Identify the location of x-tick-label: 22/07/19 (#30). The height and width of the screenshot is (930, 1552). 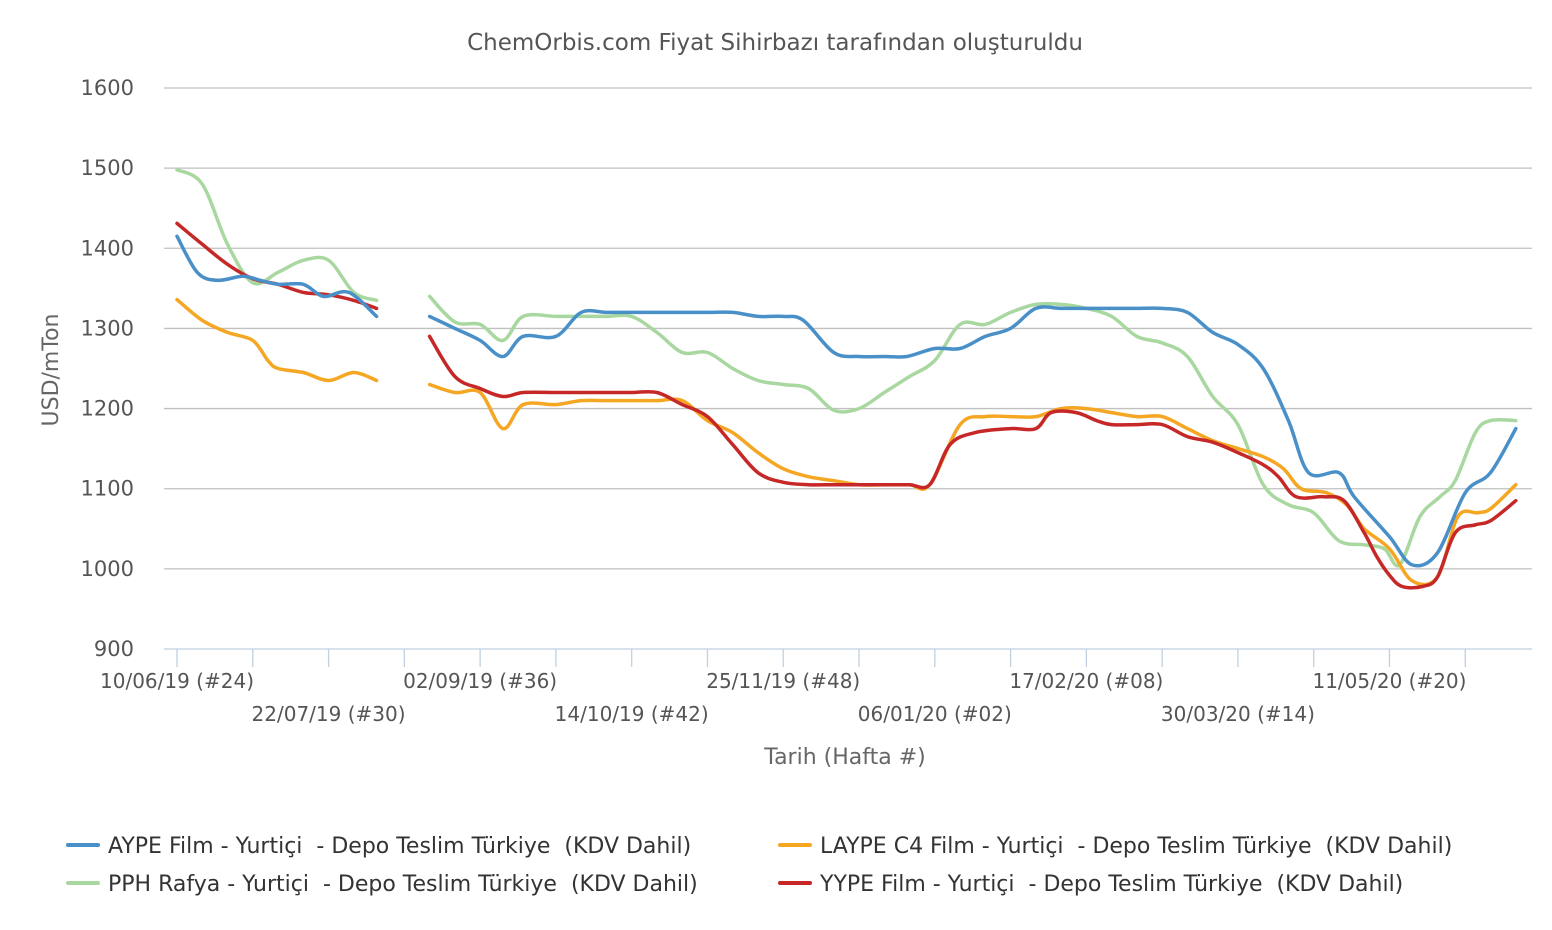
(329, 714).